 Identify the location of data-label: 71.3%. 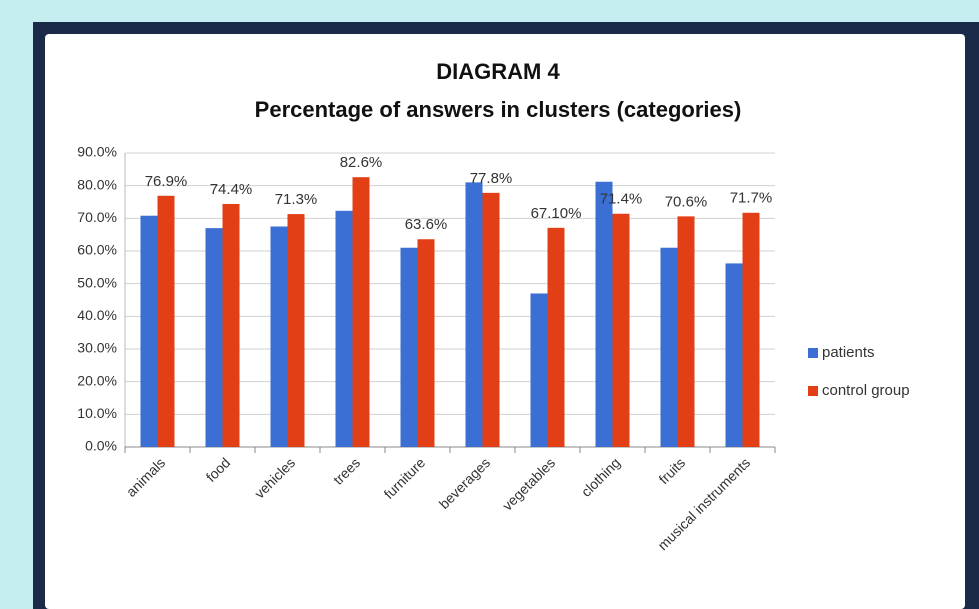
(296, 199).